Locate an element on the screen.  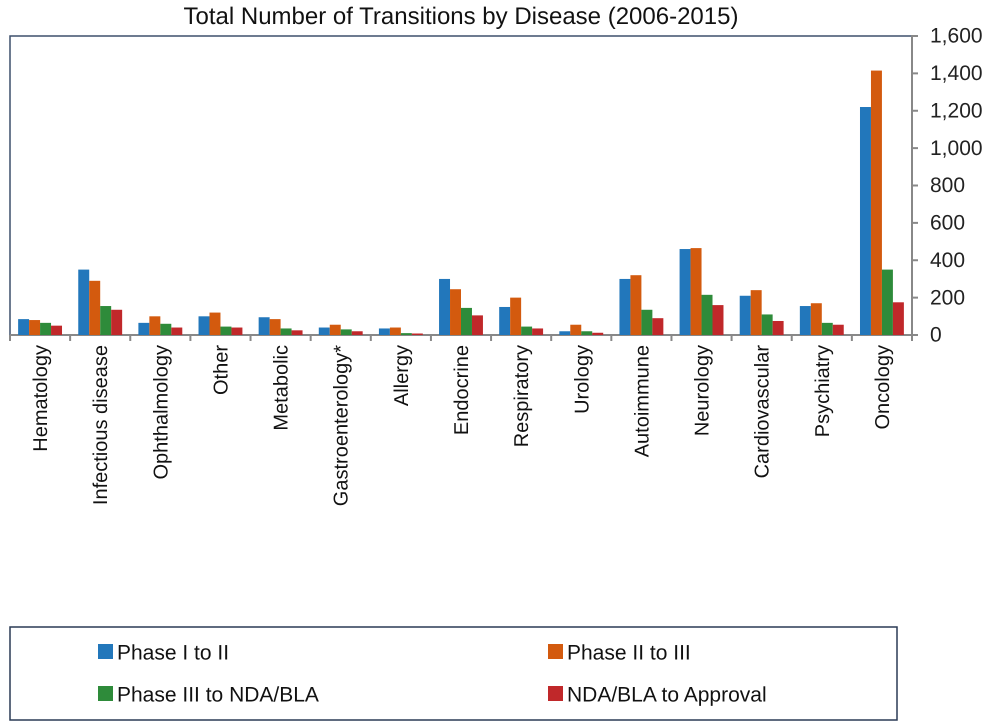
x-tick-label: Urology is located at coordinates (582, 379).